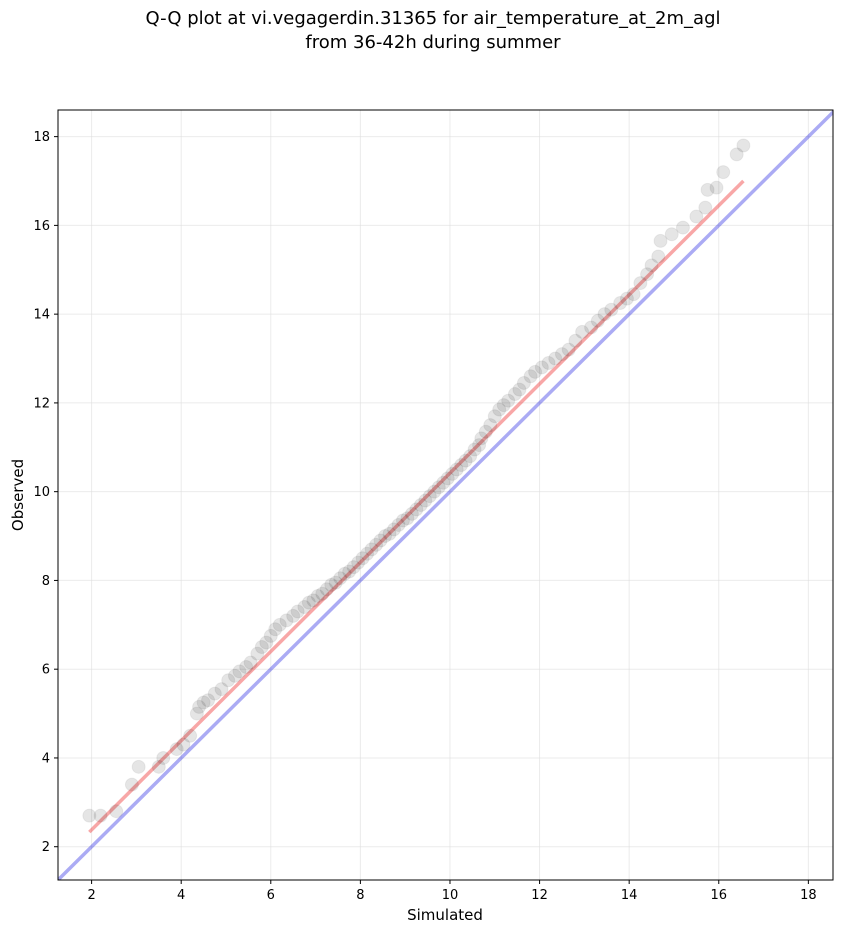 This screenshot has height=934, width=843. I want to click on x-tick-label: 2, so click(91, 895).